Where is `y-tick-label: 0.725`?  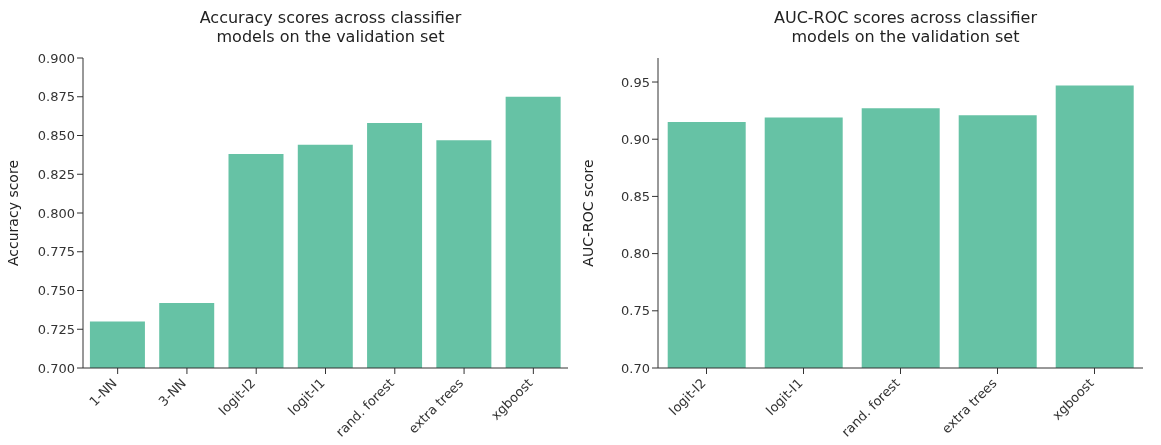 y-tick-label: 0.725 is located at coordinates (56, 329).